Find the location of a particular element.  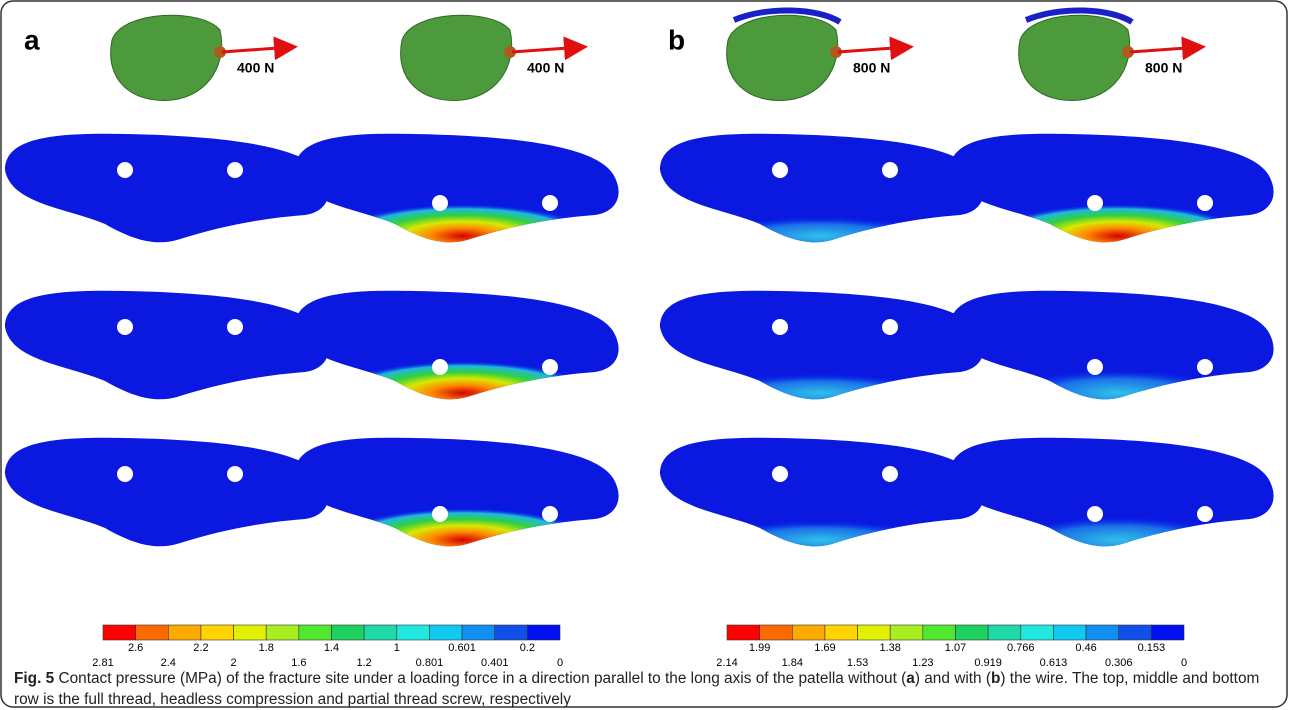

colorbar-label: 1.2 is located at coordinates (363, 663).